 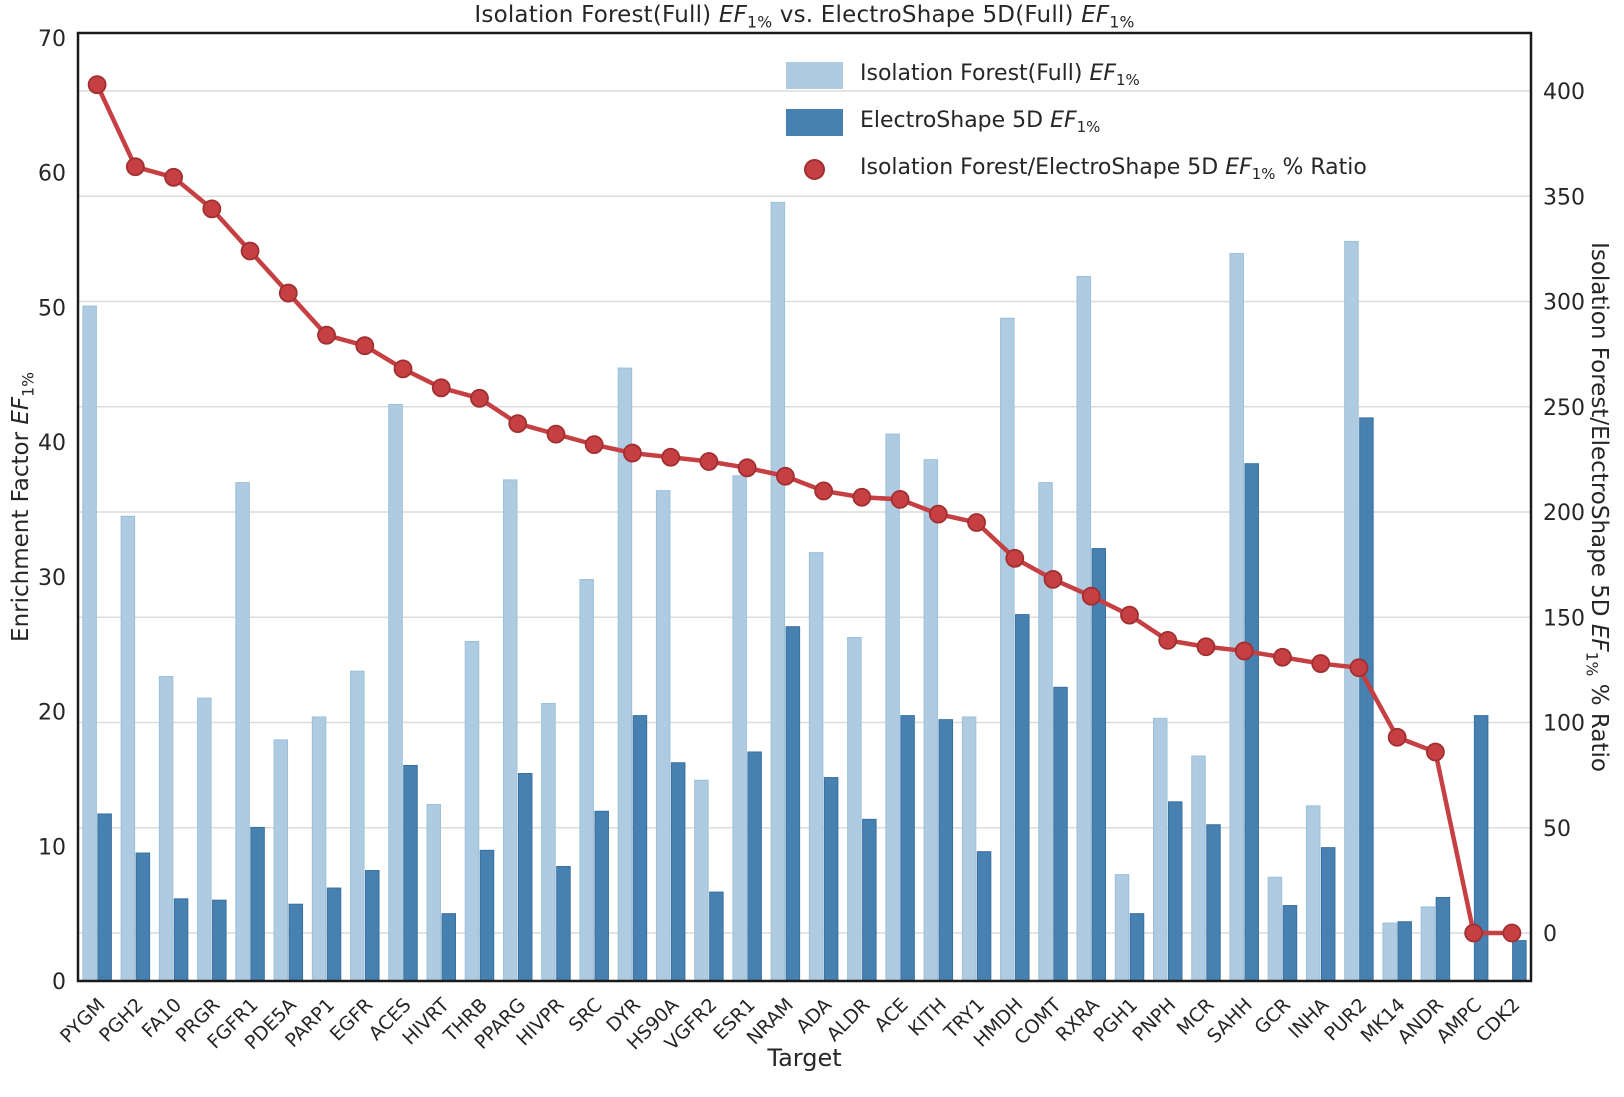 I want to click on bar-electroshape-ACE, so click(x=907, y=848).